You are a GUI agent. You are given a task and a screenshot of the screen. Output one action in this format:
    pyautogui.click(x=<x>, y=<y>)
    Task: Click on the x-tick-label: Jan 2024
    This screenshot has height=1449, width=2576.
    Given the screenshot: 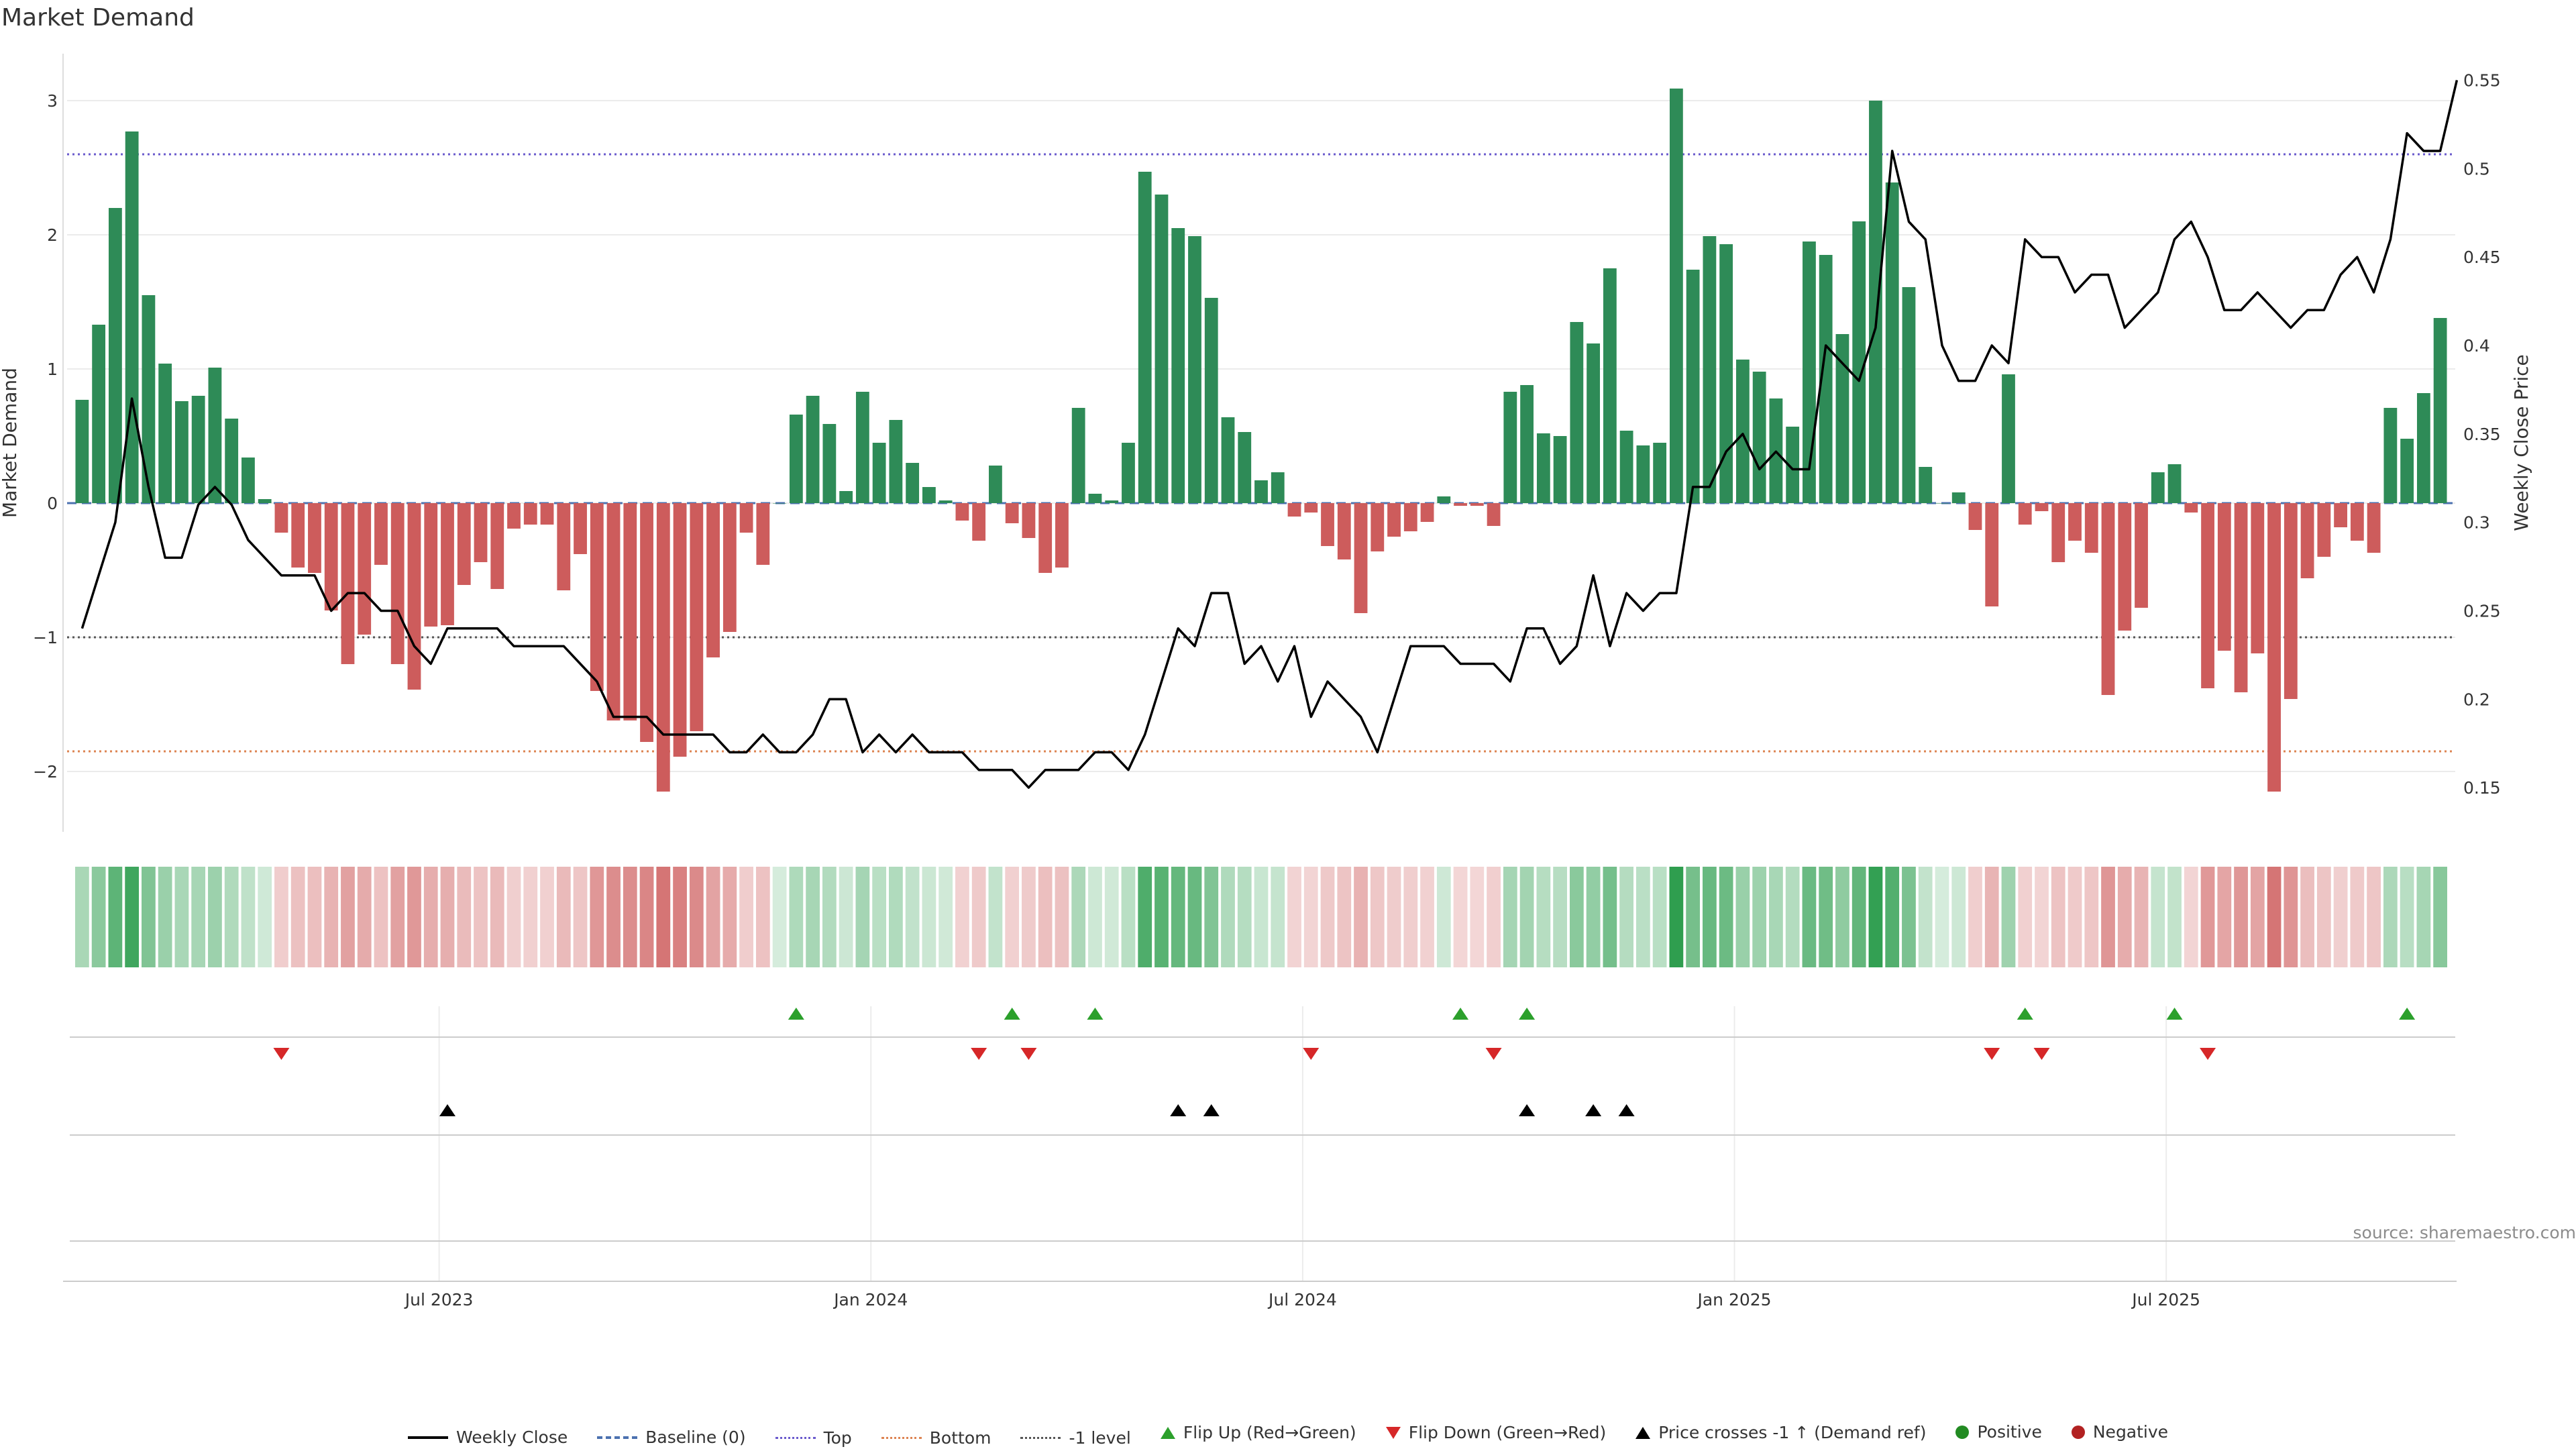 What is the action you would take?
    pyautogui.click(x=870, y=1299)
    